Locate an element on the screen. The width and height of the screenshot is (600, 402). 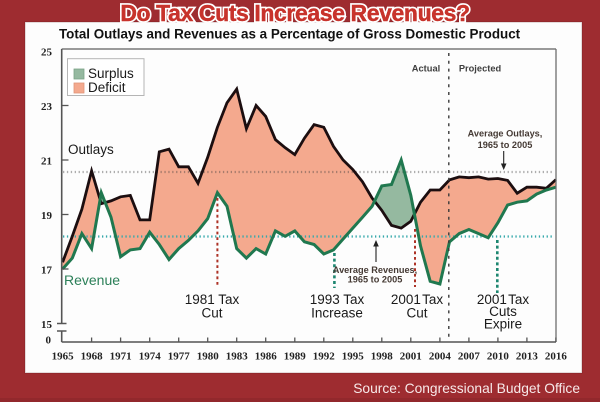
svg-text: 1995 is located at coordinates (353, 357).